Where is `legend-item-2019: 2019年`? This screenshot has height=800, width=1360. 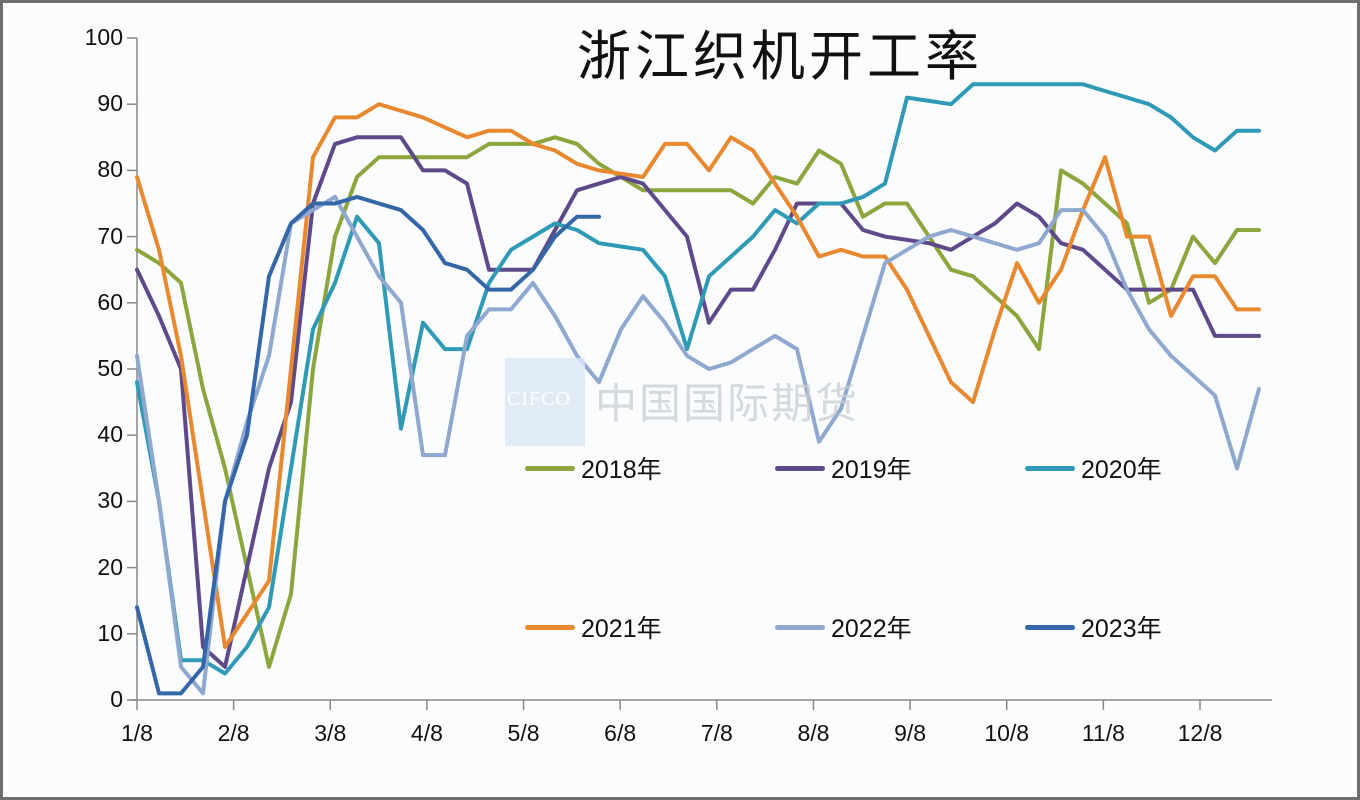 legend-item-2019: 2019年 is located at coordinates (843, 468).